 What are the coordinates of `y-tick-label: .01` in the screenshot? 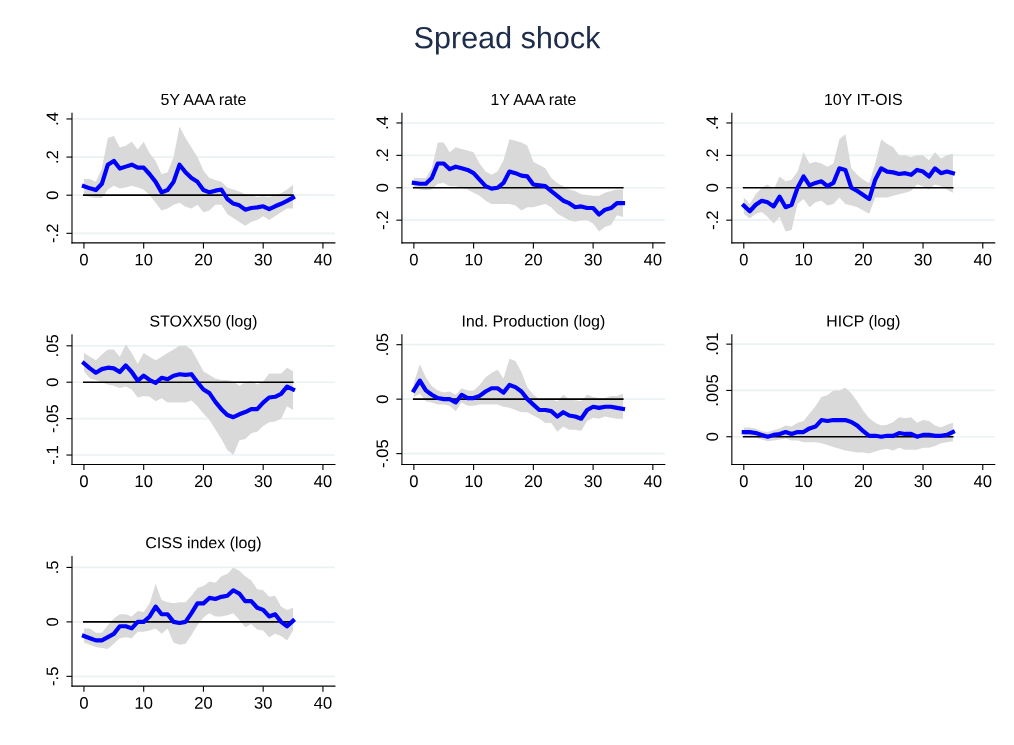 It's located at (712, 344).